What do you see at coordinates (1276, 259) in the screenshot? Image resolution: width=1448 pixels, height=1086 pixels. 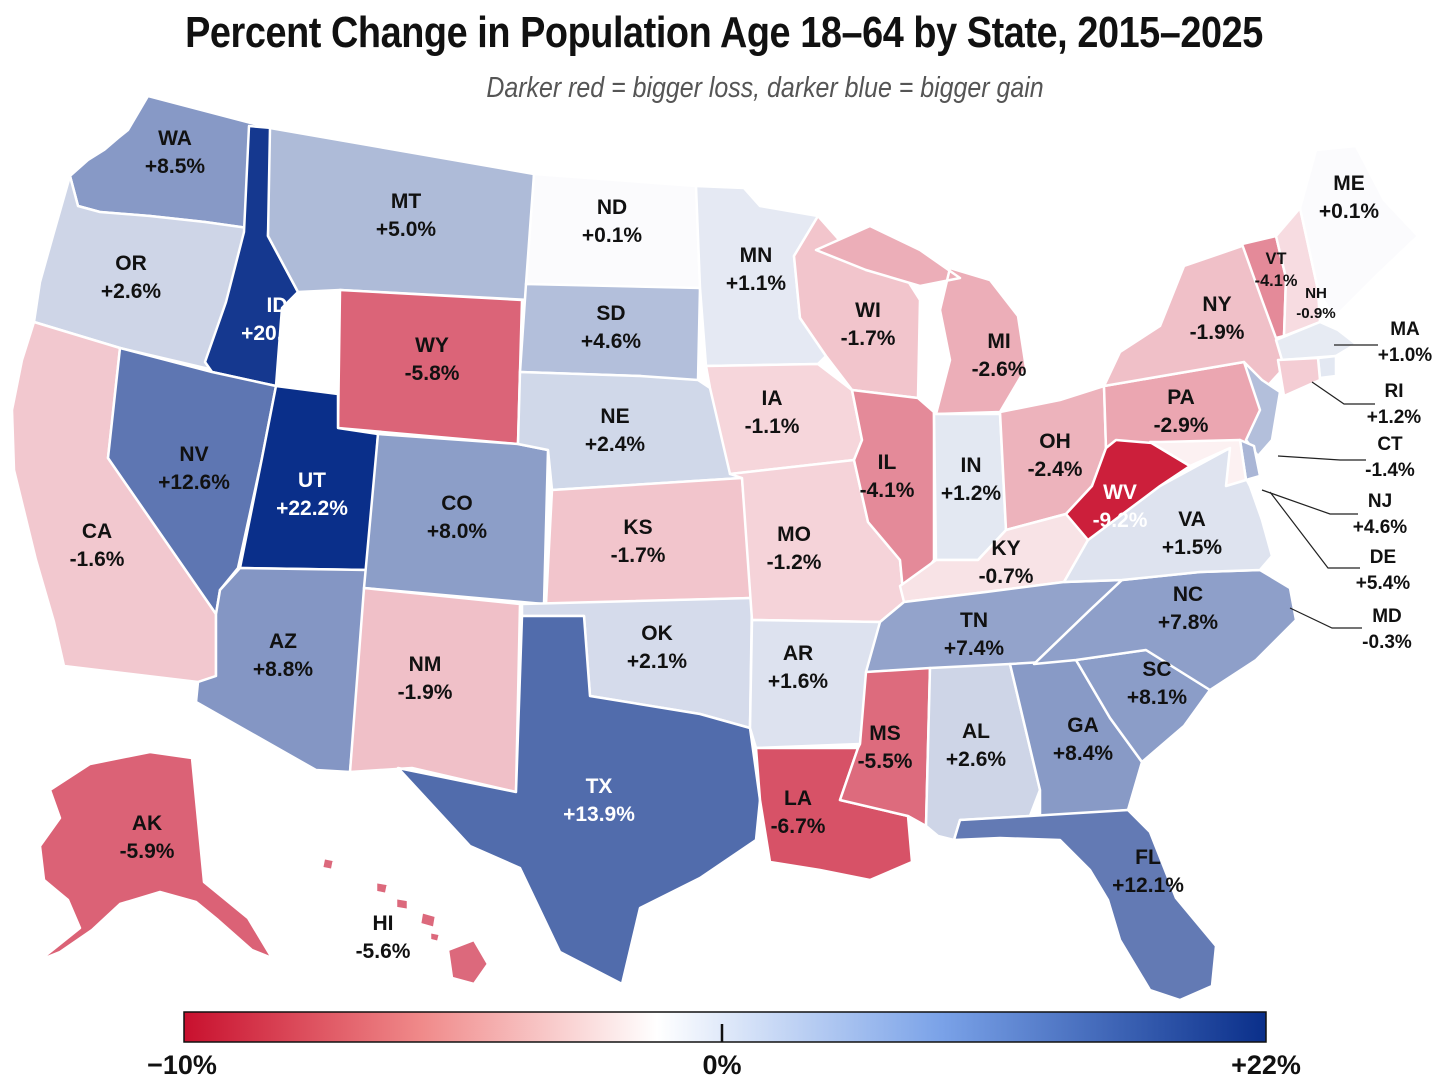 I see `state-abbr: VT` at bounding box center [1276, 259].